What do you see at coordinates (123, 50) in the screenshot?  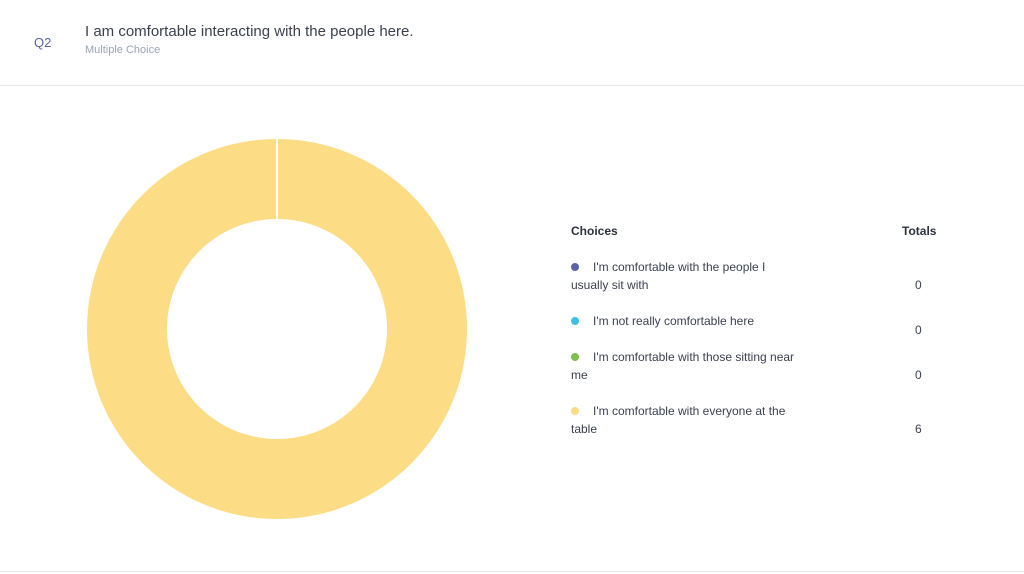 I see `question-type: Multiple Choice` at bounding box center [123, 50].